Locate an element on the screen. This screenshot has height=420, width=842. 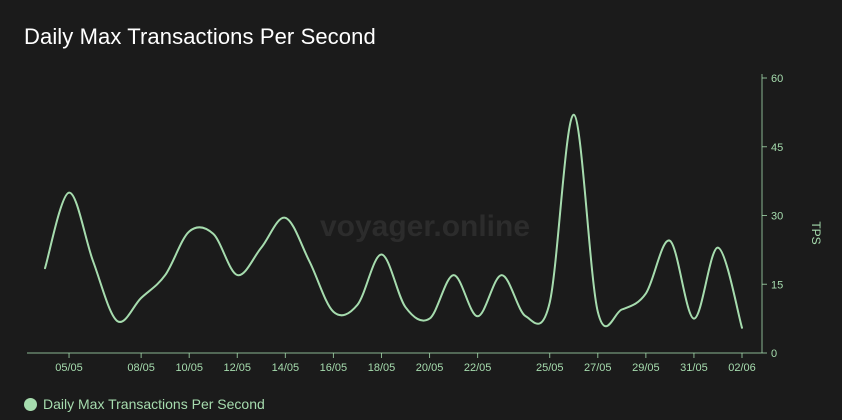
y-tick-label: 0 is located at coordinates (774, 354).